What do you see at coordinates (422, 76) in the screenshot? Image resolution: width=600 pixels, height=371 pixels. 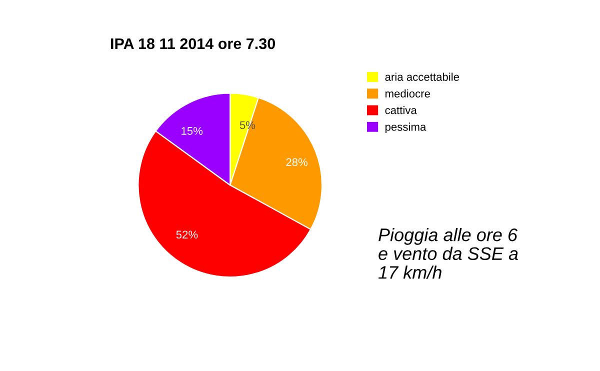 I see `legend-label: aria accettabile` at bounding box center [422, 76].